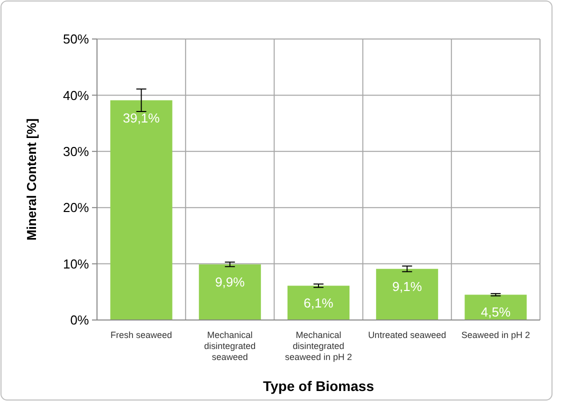 This screenshot has width=563, height=401. What do you see at coordinates (76, 264) in the screenshot?
I see `y-tick-label: 10%` at bounding box center [76, 264].